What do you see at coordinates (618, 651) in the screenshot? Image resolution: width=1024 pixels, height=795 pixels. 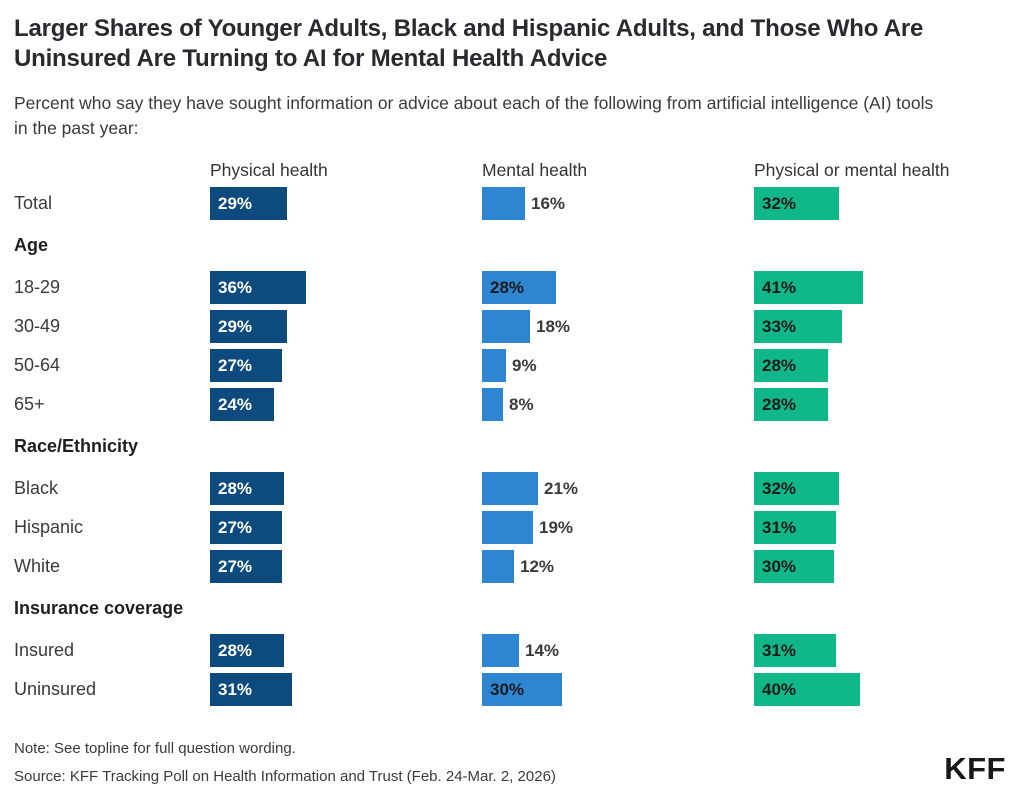 I see `bar-cell: 14%` at bounding box center [618, 651].